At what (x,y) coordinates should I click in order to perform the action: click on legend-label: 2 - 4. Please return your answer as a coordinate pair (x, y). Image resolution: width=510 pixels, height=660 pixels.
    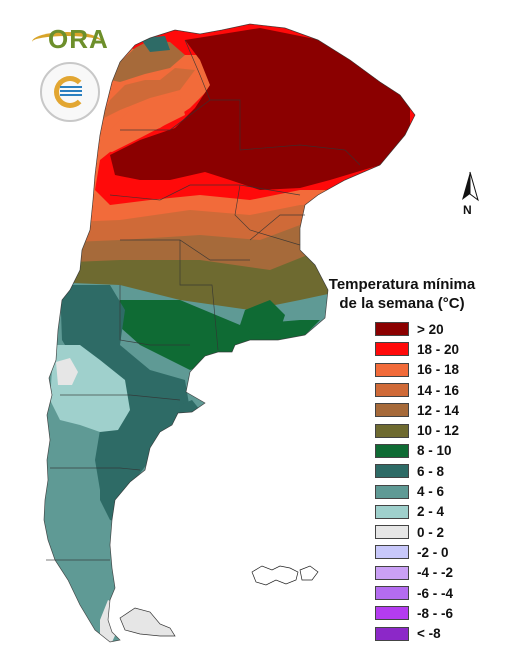
    Looking at the image, I should click on (431, 512).